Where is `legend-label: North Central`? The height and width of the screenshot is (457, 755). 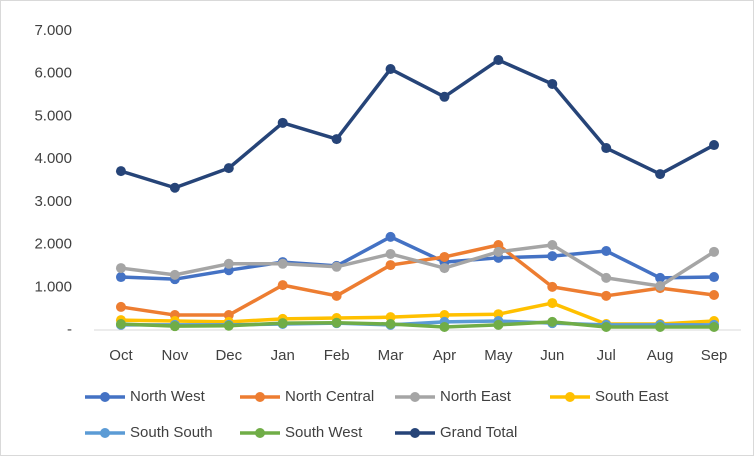
legend-label: North Central is located at coordinates (329, 396).